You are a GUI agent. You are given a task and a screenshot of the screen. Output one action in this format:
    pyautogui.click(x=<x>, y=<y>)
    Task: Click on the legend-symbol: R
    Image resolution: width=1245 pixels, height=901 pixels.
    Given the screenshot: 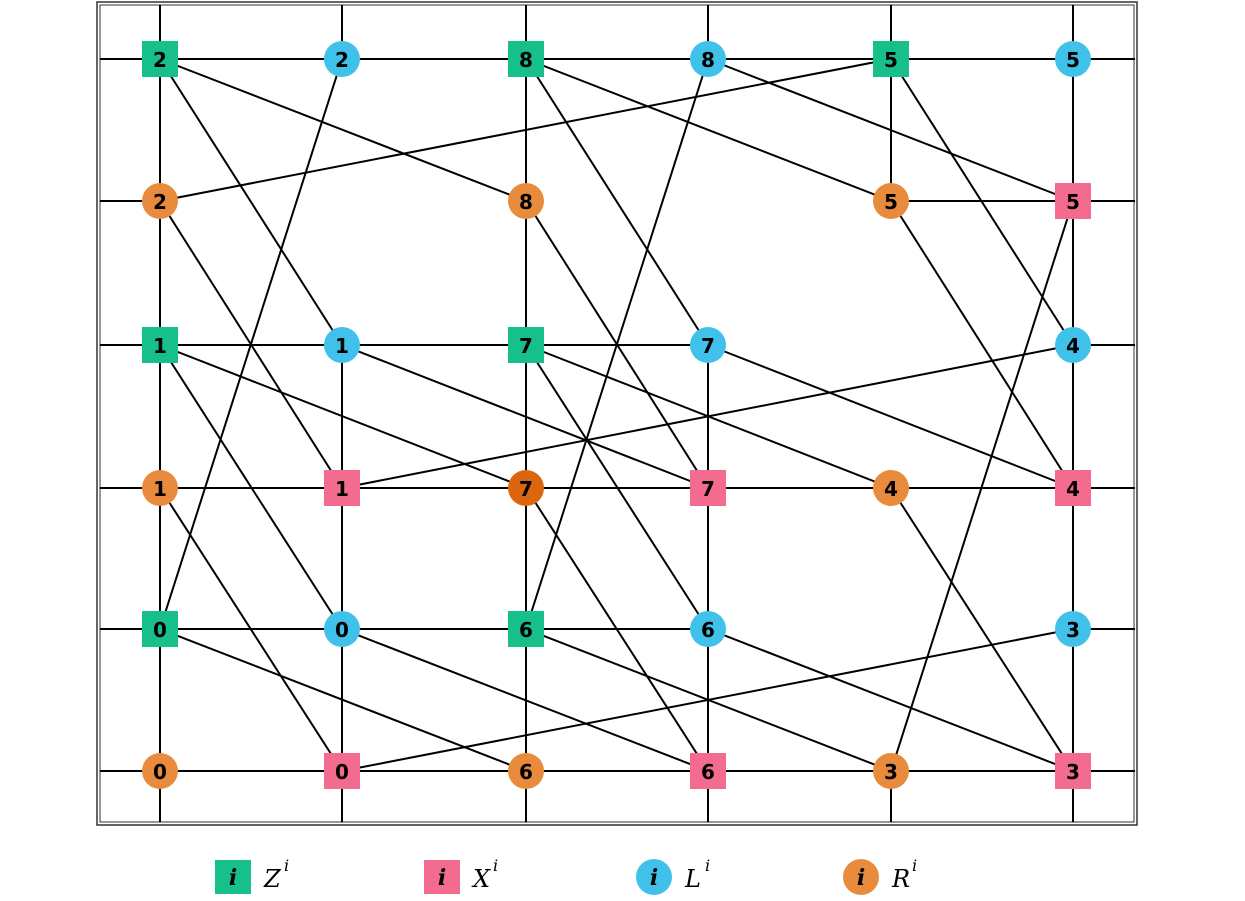 What is the action you would take?
    pyautogui.click(x=900, y=879)
    